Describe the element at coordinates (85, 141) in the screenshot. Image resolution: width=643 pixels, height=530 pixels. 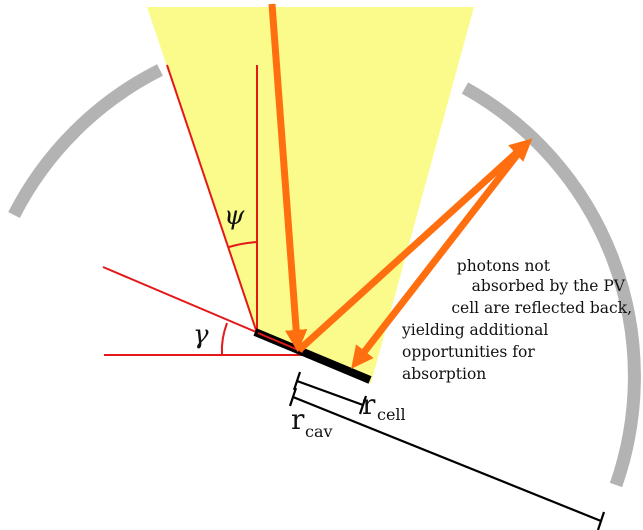
I see `cavity-wall-left` at that location.